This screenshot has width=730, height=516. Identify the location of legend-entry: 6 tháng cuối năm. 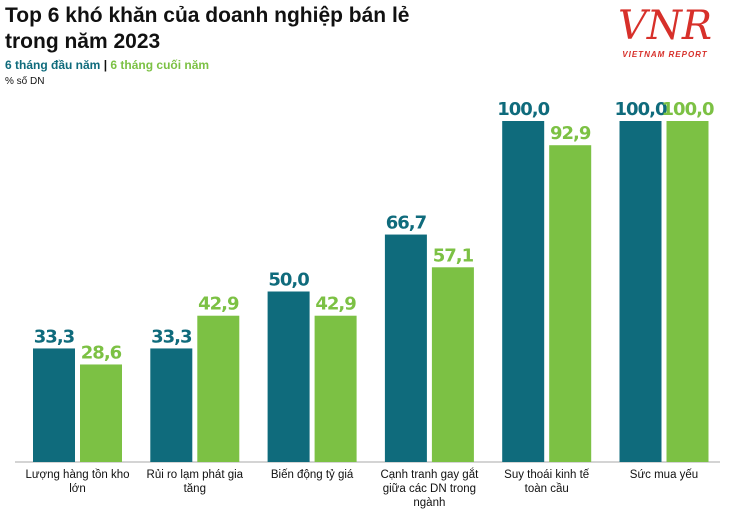
(160, 65).